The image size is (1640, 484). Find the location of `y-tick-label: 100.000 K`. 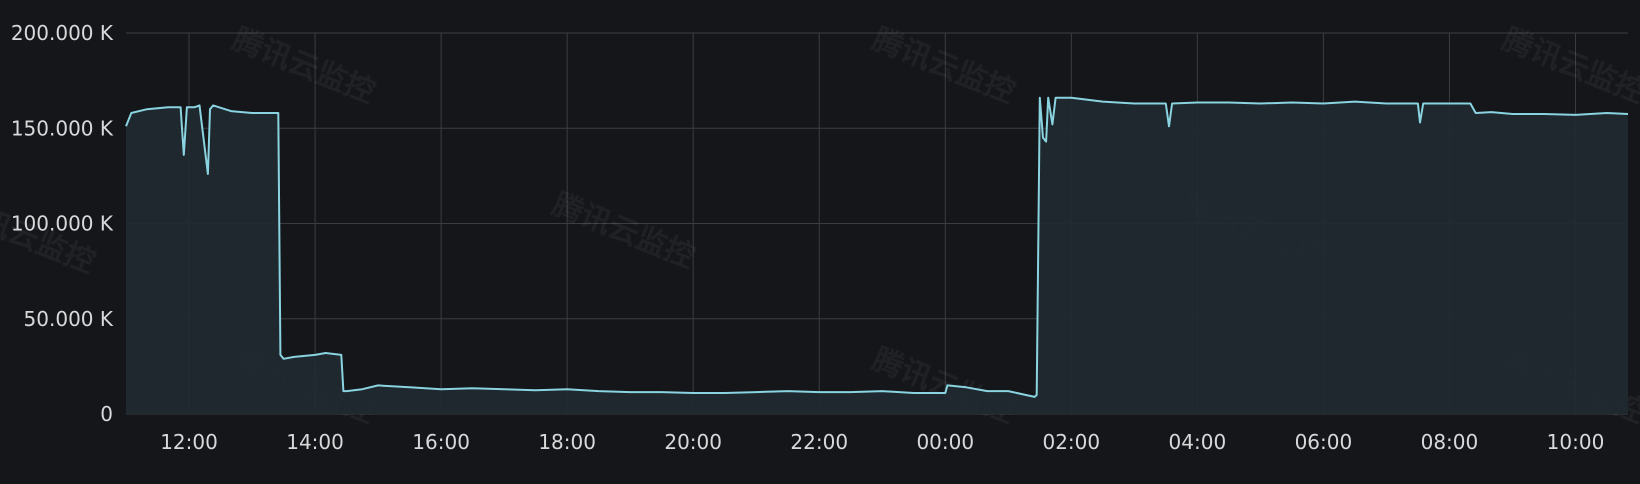

y-tick-label: 100.000 K is located at coordinates (62, 224).